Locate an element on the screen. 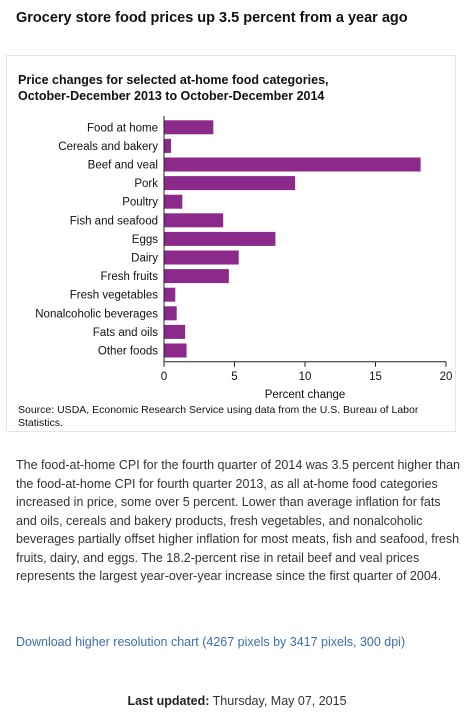  x-axis-ticks: 0 5 10 15 20 is located at coordinates (307, 372).